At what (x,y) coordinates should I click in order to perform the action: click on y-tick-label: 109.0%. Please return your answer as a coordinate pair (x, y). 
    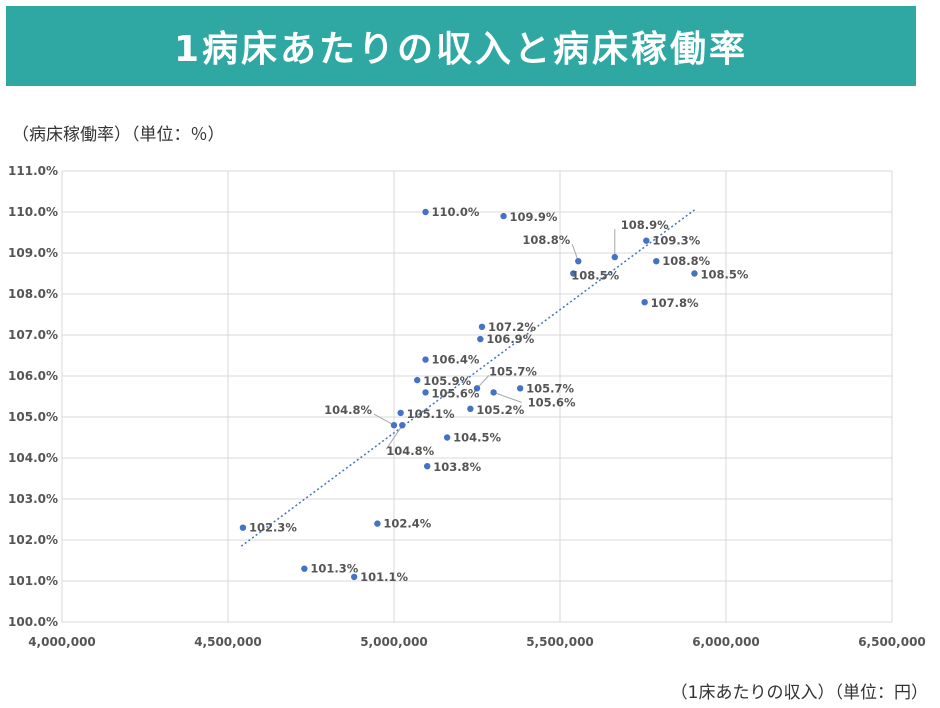
    Looking at the image, I should click on (33, 253).